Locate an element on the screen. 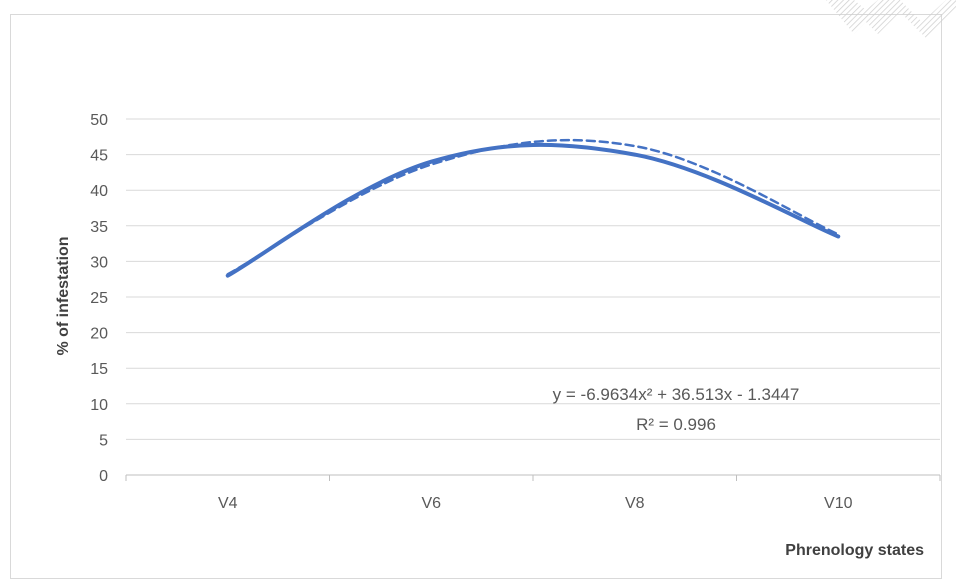 The height and width of the screenshot is (584, 956). y-tick-labels: 0 5 10 15 20 25 30 35 40 45 50 is located at coordinates (99, 298).